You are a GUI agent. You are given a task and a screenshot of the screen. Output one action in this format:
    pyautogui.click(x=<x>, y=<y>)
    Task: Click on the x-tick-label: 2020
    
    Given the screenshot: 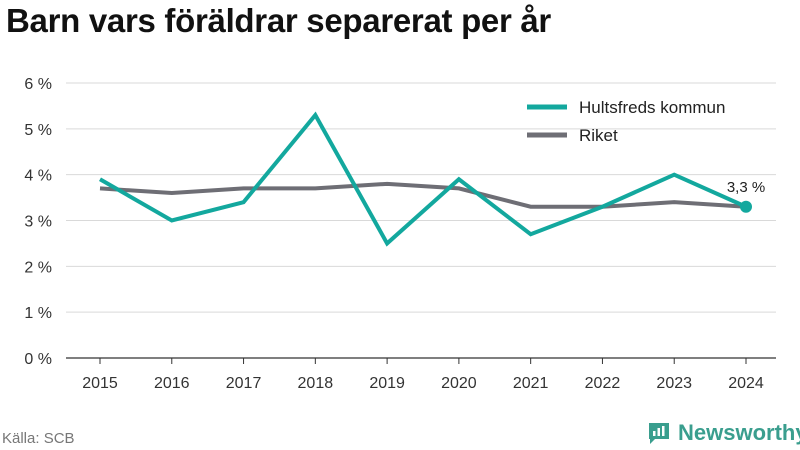 What is the action you would take?
    pyautogui.click(x=459, y=383)
    